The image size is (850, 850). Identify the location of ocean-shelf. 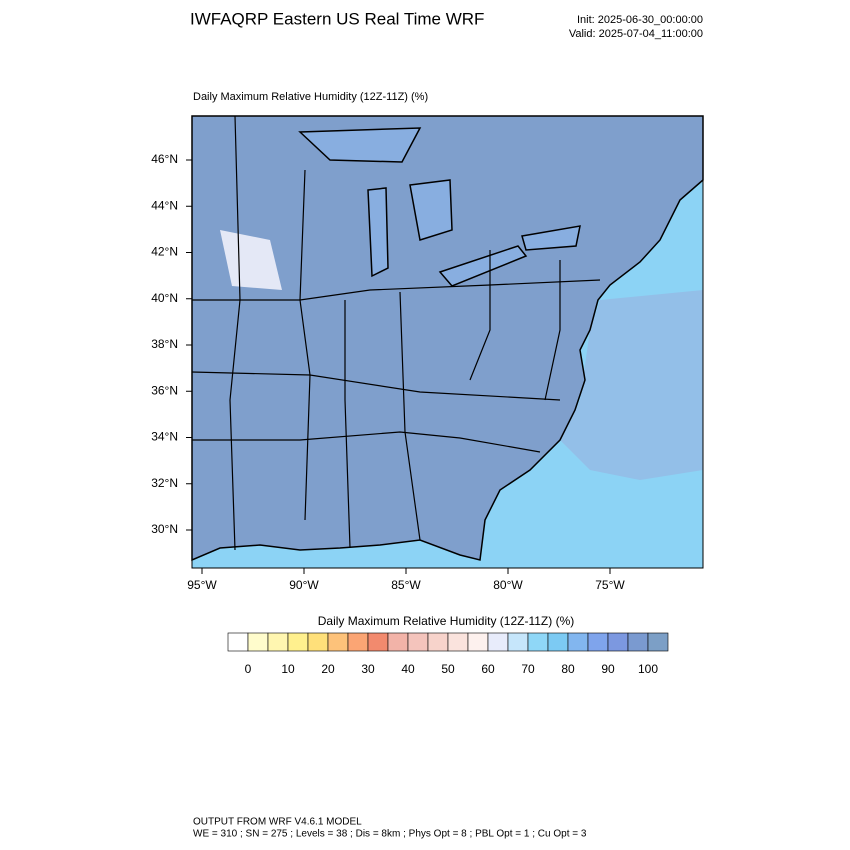
(631, 385).